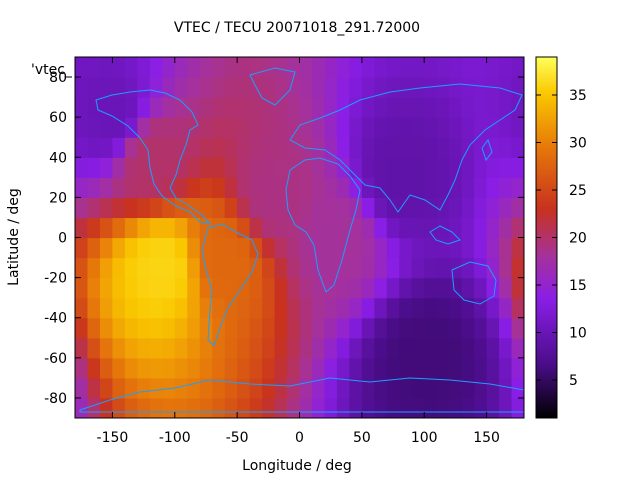 The image size is (640, 484). Describe the element at coordinates (323, 225) in the screenshot. I see `coast-africa` at that location.